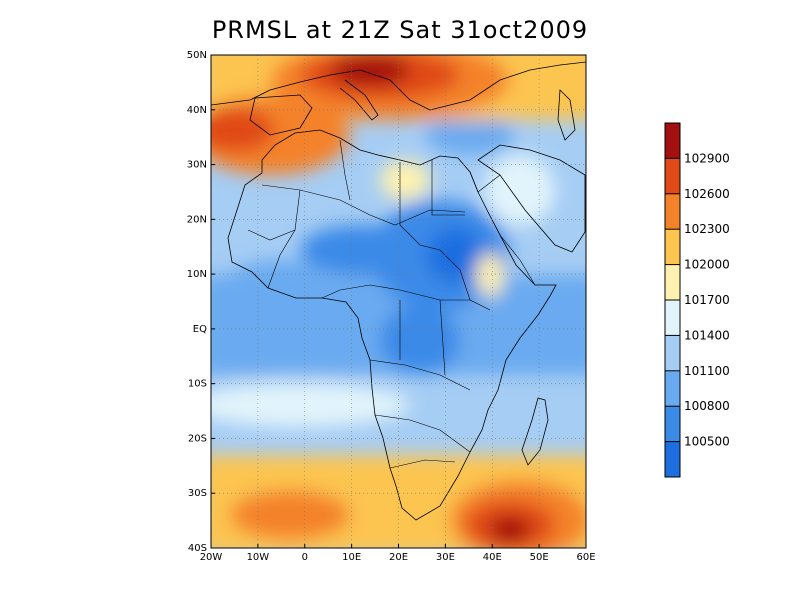 The image size is (800, 600). What do you see at coordinates (197, 110) in the screenshot?
I see `lat-tick-label: 40N` at bounding box center [197, 110].